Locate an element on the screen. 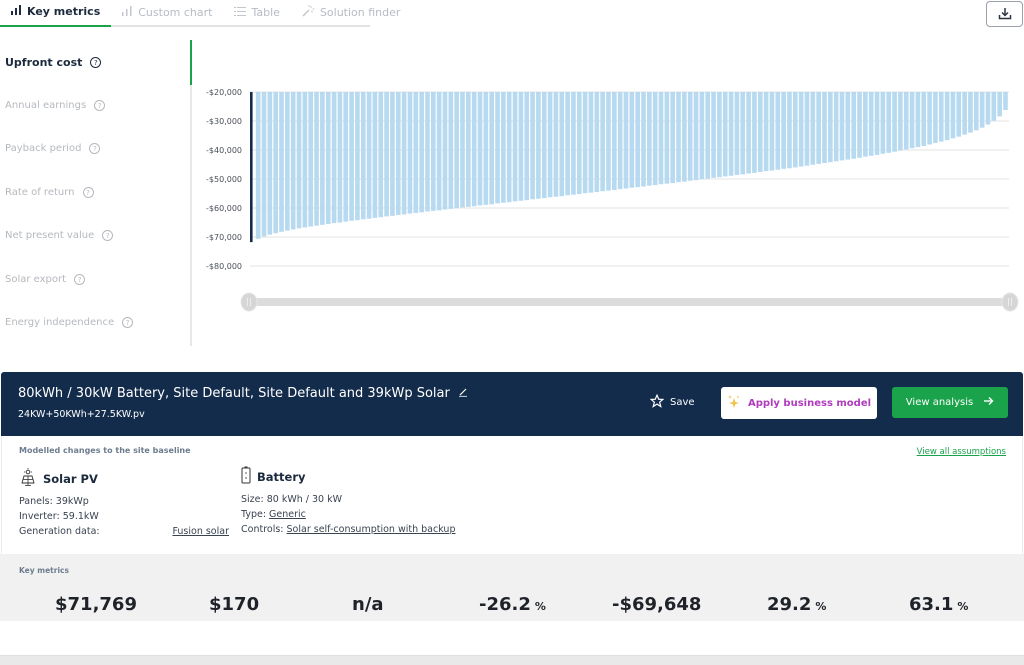 The image size is (1024, 665). tab-table: Table is located at coordinates (256, 12).